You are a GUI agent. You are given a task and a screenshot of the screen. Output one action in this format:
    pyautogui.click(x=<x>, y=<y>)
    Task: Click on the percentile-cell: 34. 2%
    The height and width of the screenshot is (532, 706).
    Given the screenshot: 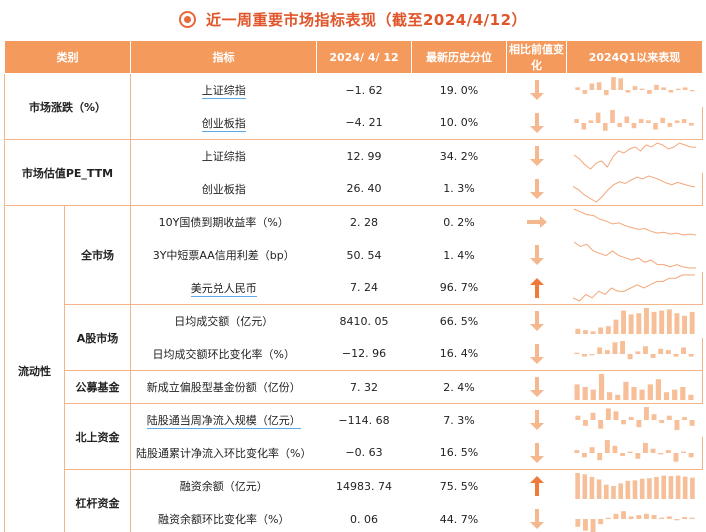 What is the action you would take?
    pyautogui.click(x=459, y=156)
    